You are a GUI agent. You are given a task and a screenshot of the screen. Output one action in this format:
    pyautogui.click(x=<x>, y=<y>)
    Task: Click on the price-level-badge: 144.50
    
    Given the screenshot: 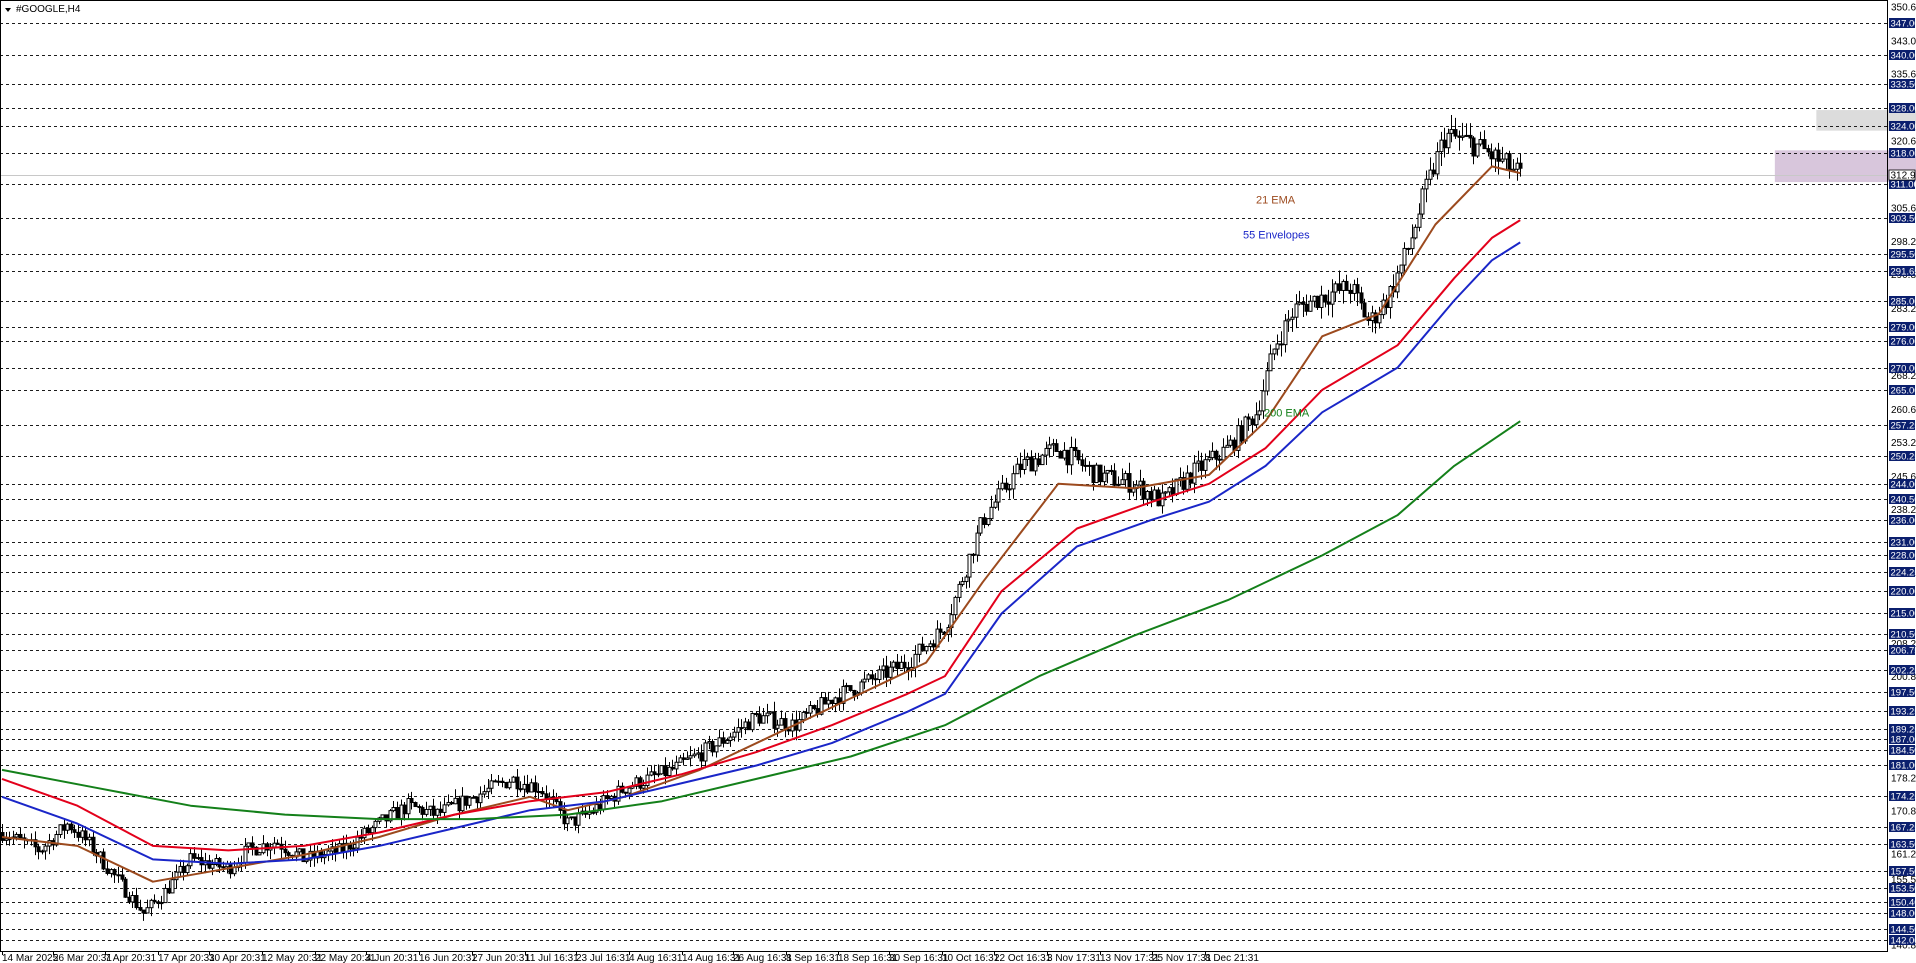 What is the action you would take?
    pyautogui.click(x=1902, y=930)
    